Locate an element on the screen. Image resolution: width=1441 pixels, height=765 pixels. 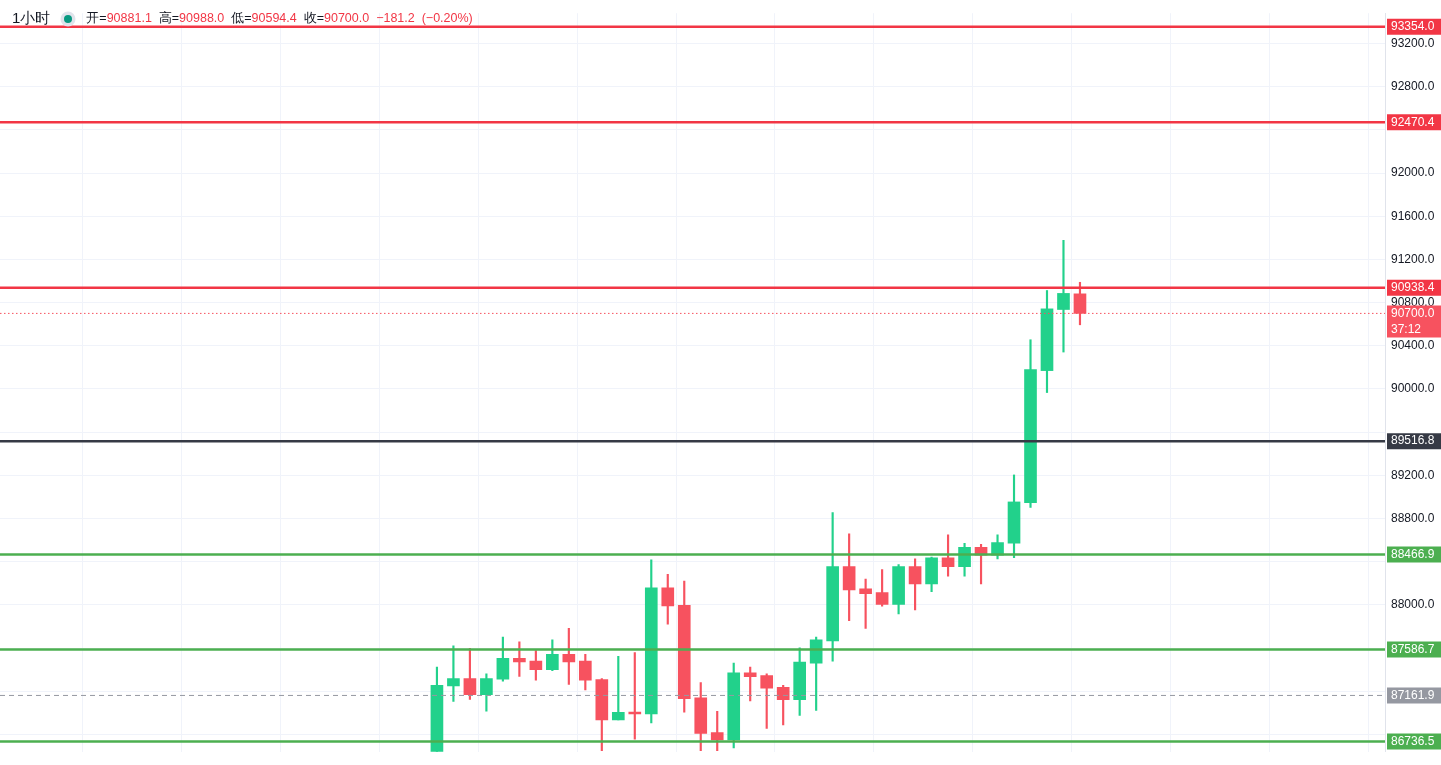
chart-title: 1小时 is located at coordinates (31, 18).